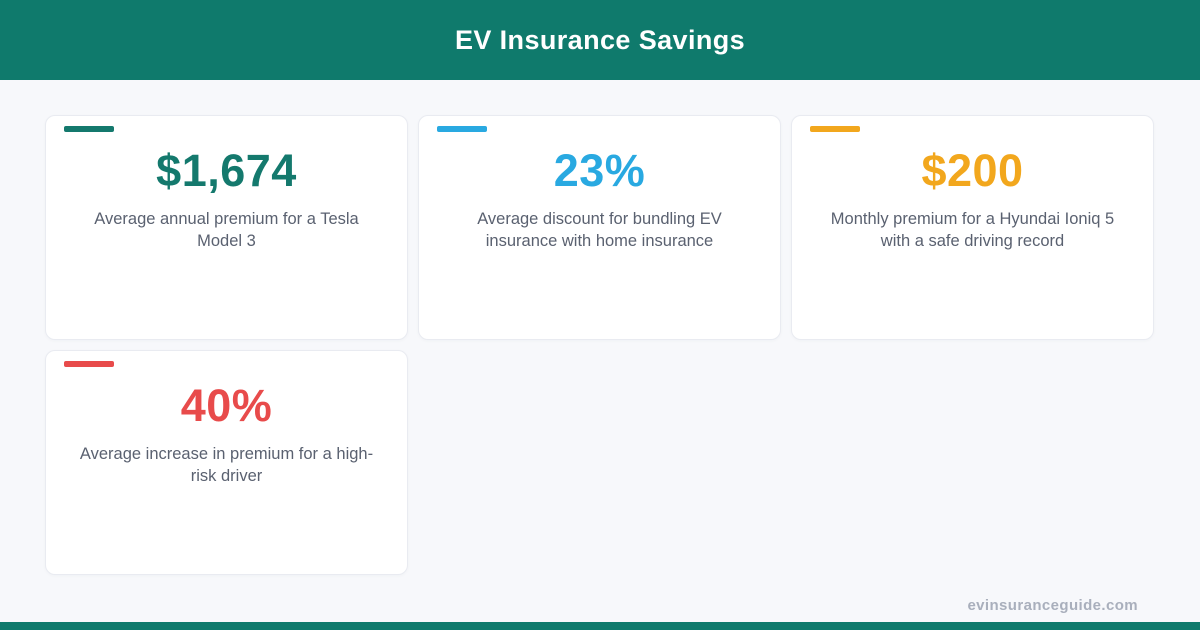  I want to click on stat-value: 23%, so click(599, 170).